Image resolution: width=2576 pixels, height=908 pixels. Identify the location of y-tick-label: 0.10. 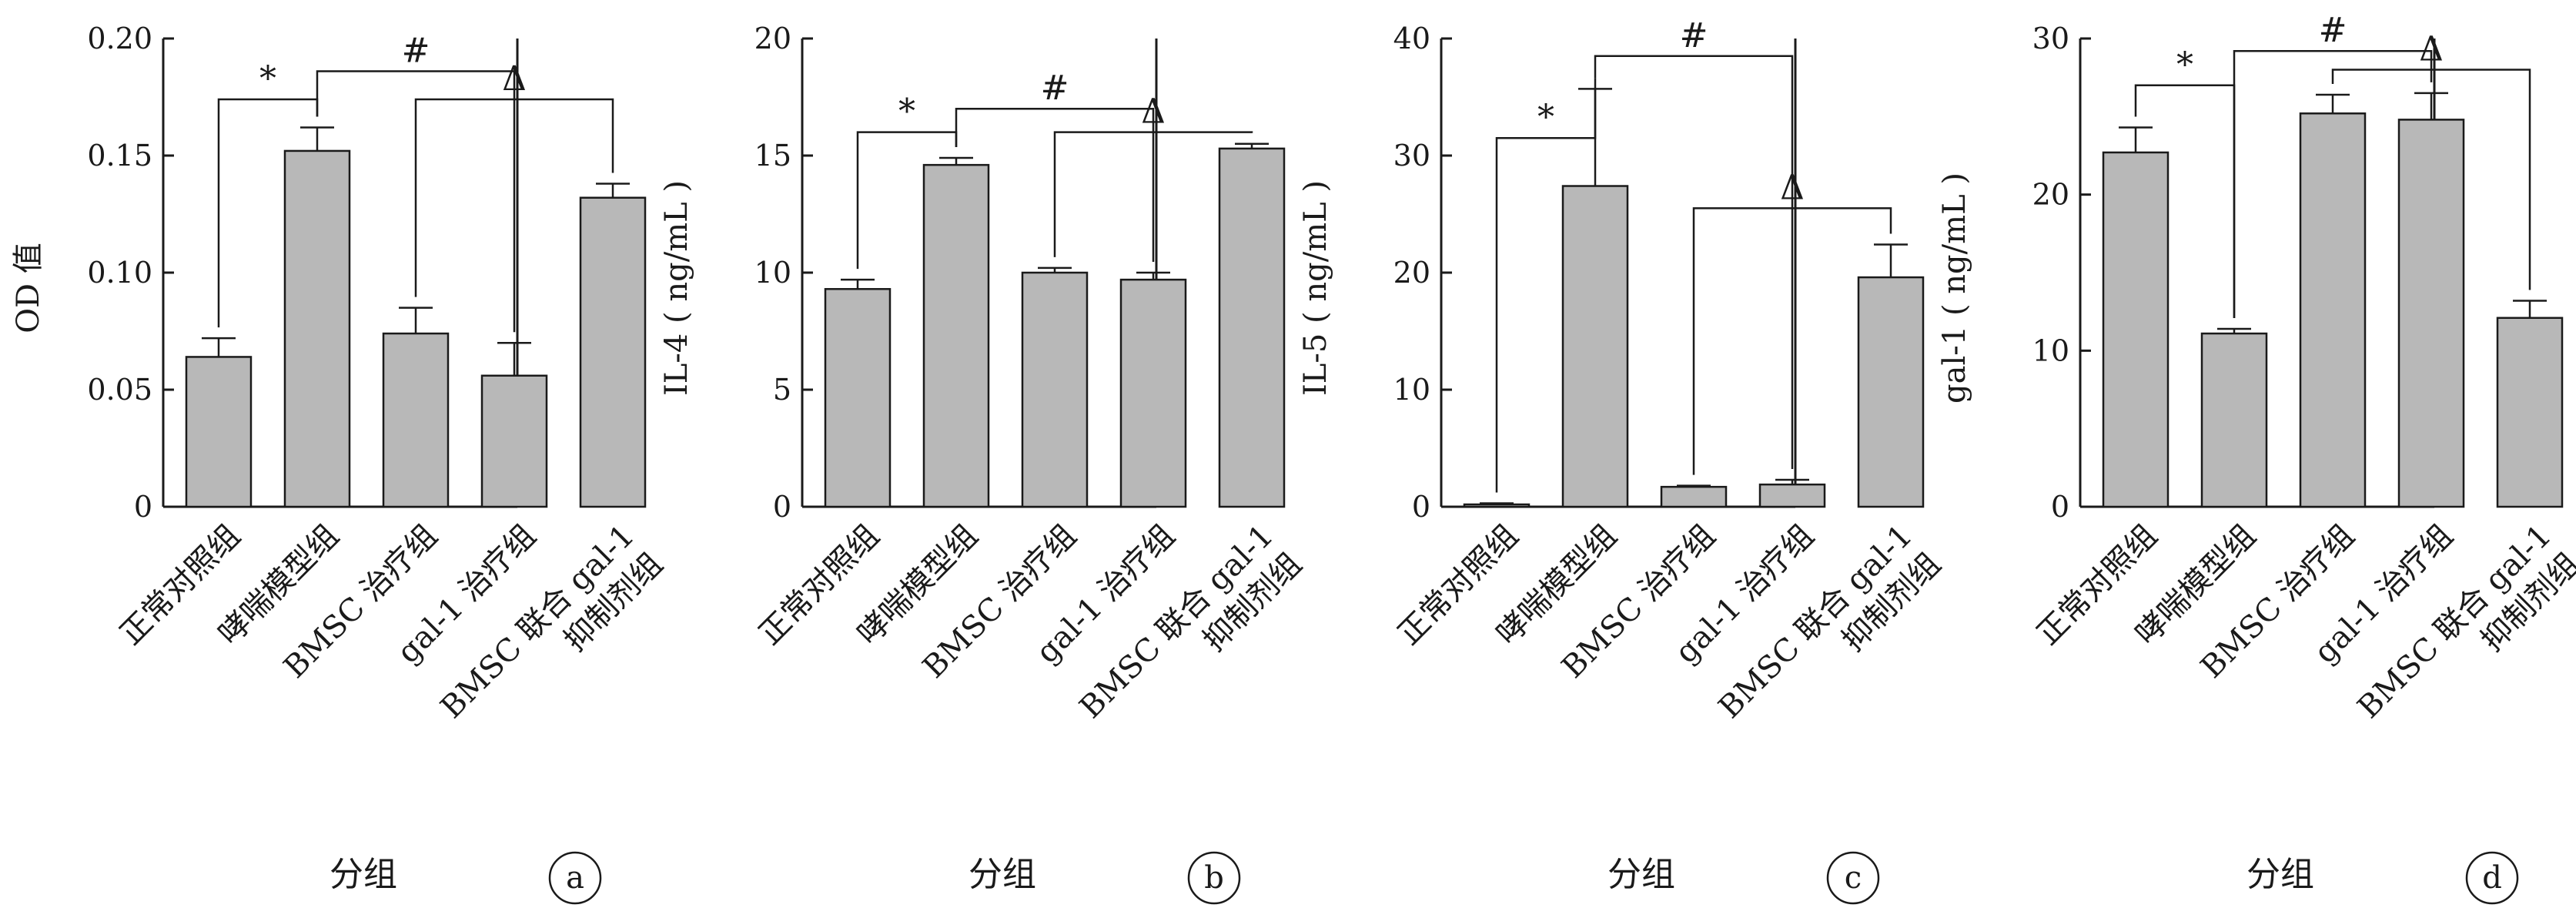
(120, 273).